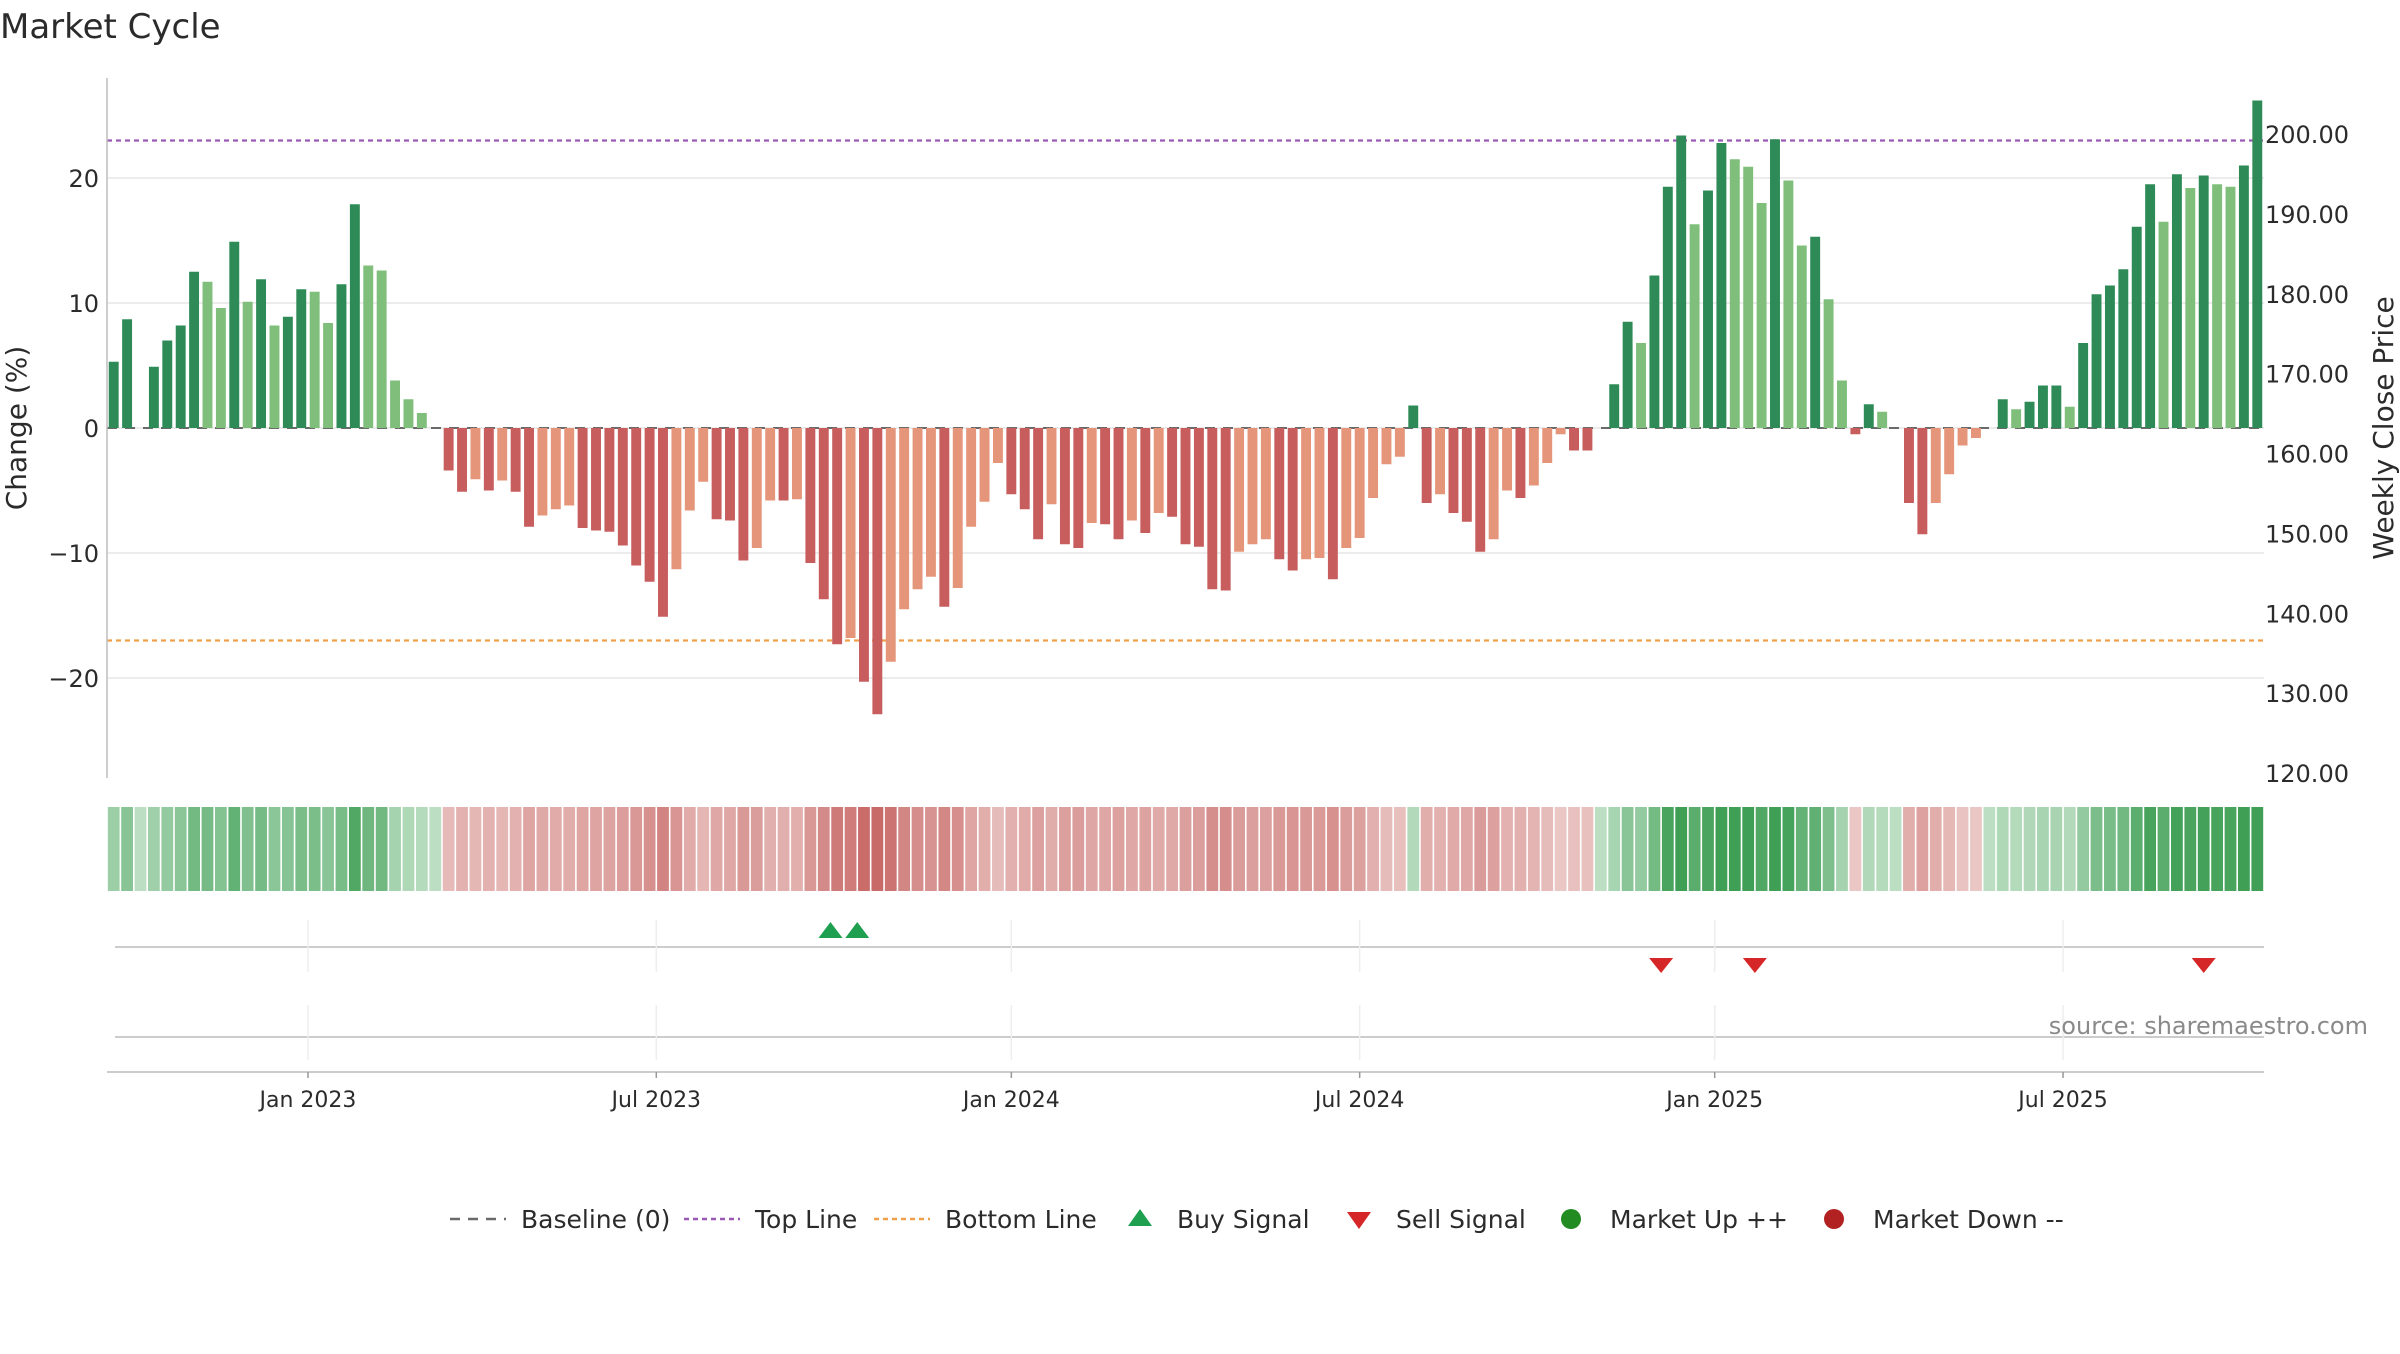  I want to click on legend-item: Bottom Line, so click(985, 1219).